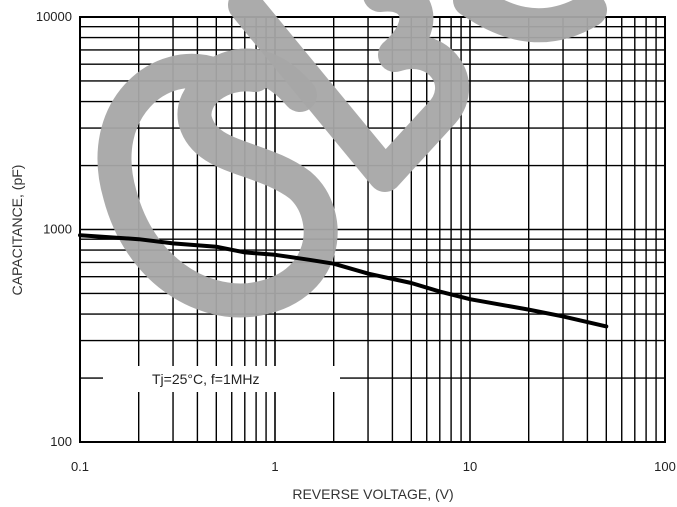  I want to click on watermark-letter-b, so click(348, 96).